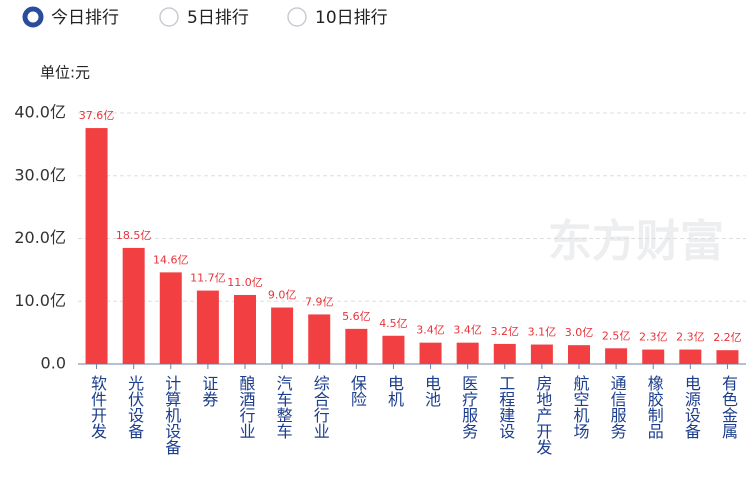 Image resolution: width=747 pixels, height=483 pixels. What do you see at coordinates (85, 18) in the screenshot?
I see `tab-label: 今日排行` at bounding box center [85, 18].